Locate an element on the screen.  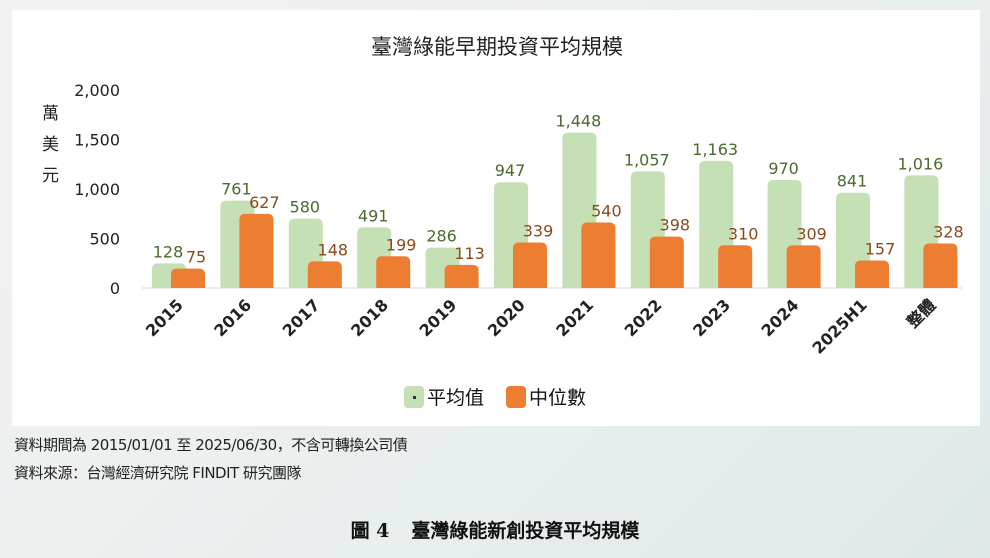
x-tick-label: 整體 is located at coordinates (920, 313).